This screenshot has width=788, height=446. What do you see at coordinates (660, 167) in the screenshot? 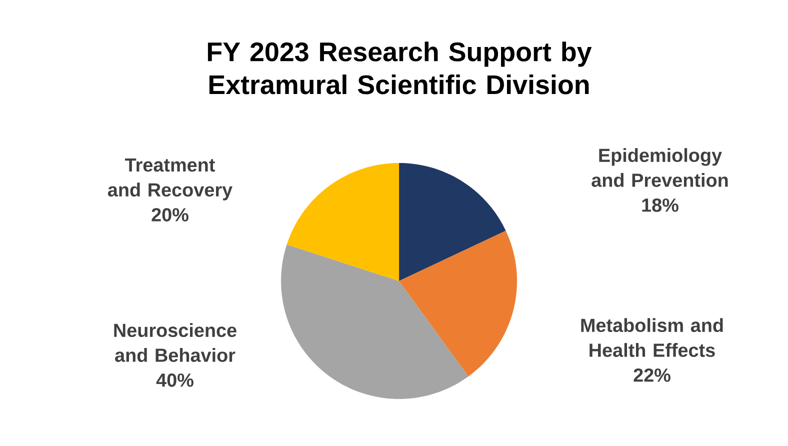
I see `slice-label: Epidemiology and Prevention` at bounding box center [660, 167].